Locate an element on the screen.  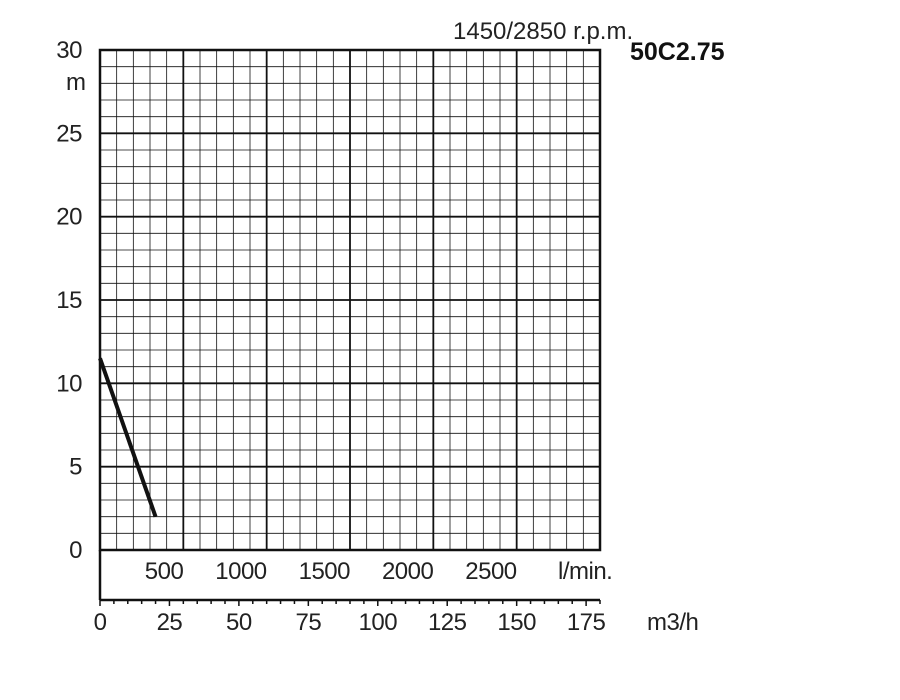
x-tick-label-m3h: 25 is located at coordinates (170, 622).